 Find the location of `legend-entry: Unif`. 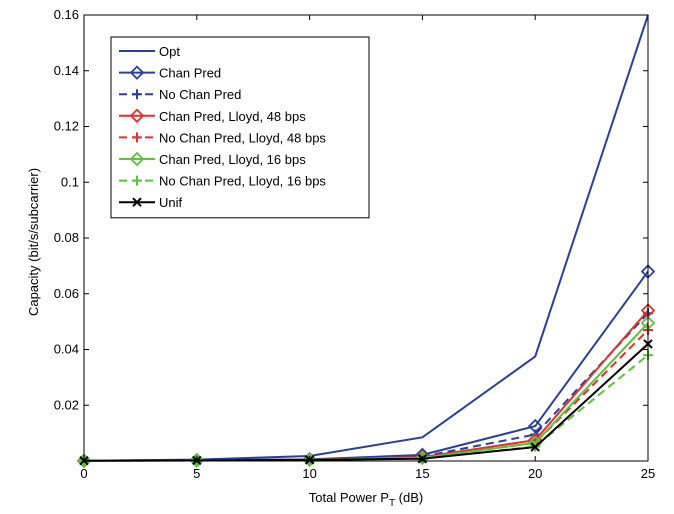

legend-entry: Unif is located at coordinates (151, 202).